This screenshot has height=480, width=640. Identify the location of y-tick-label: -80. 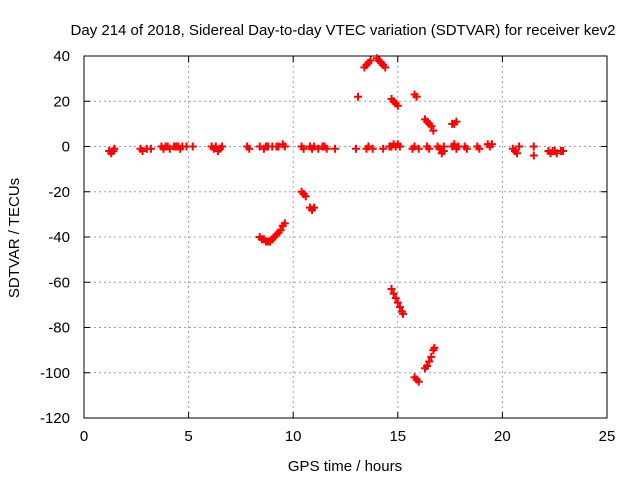
(59, 328).